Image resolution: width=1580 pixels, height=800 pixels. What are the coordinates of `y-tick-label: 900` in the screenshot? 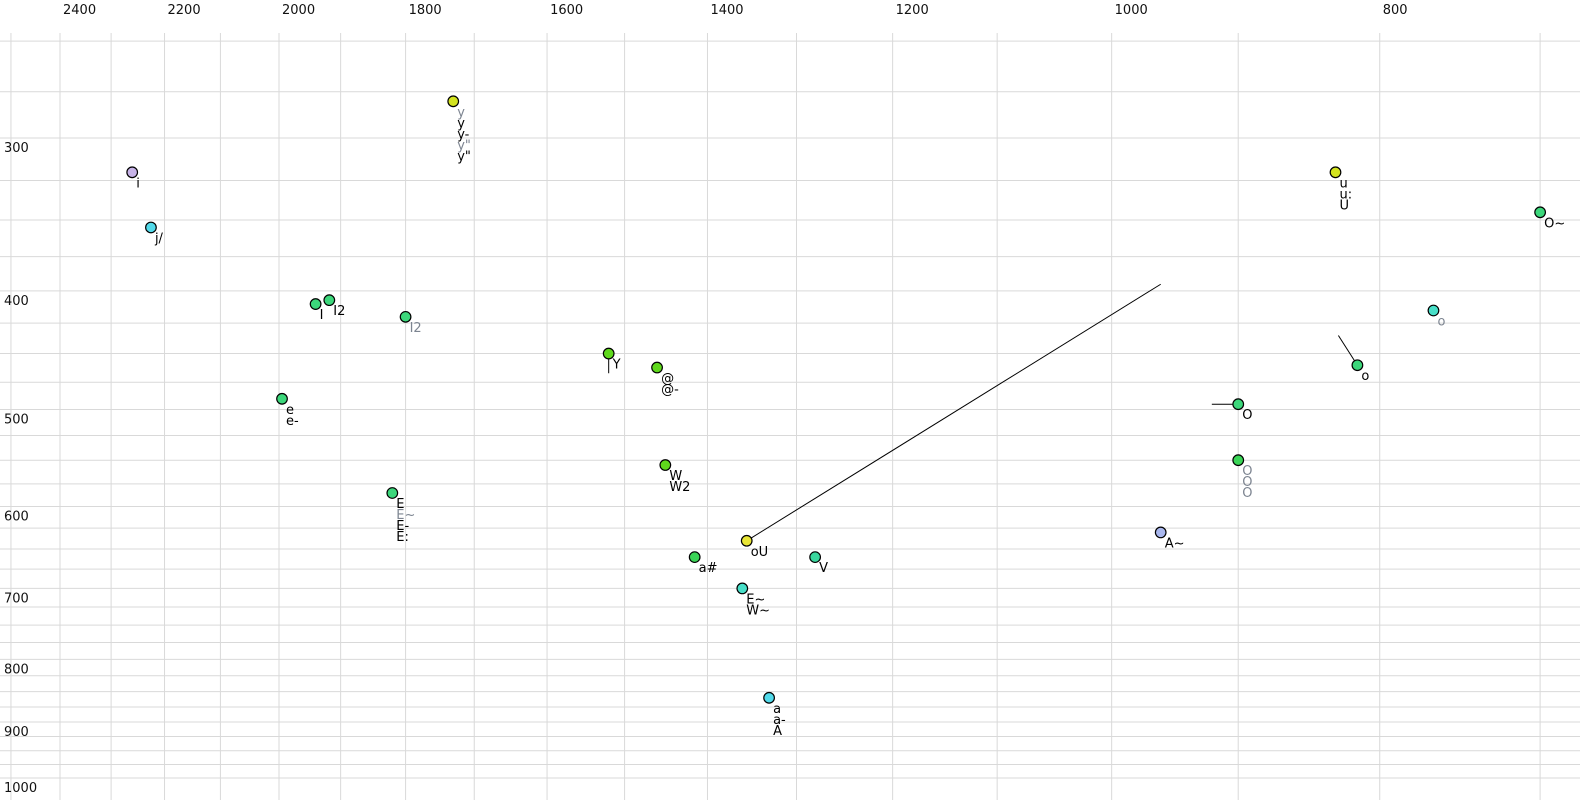 It's located at (16, 732).